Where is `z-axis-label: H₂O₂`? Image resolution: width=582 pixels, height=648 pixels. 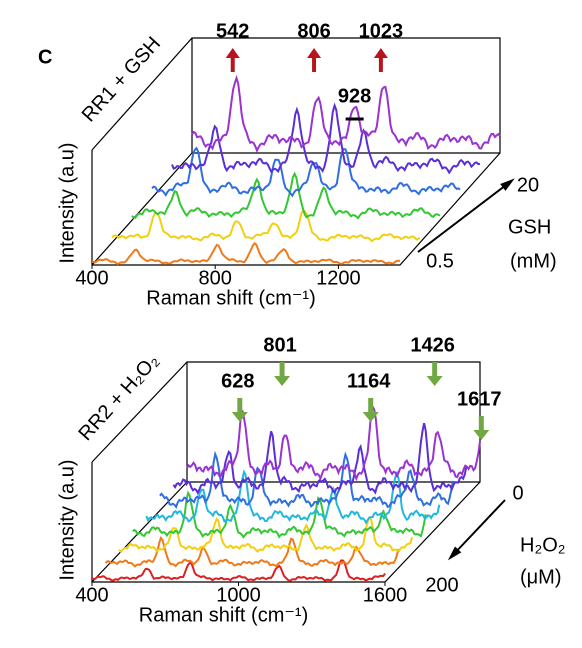
z-axis-label: H₂O₂ is located at coordinates (543, 545).